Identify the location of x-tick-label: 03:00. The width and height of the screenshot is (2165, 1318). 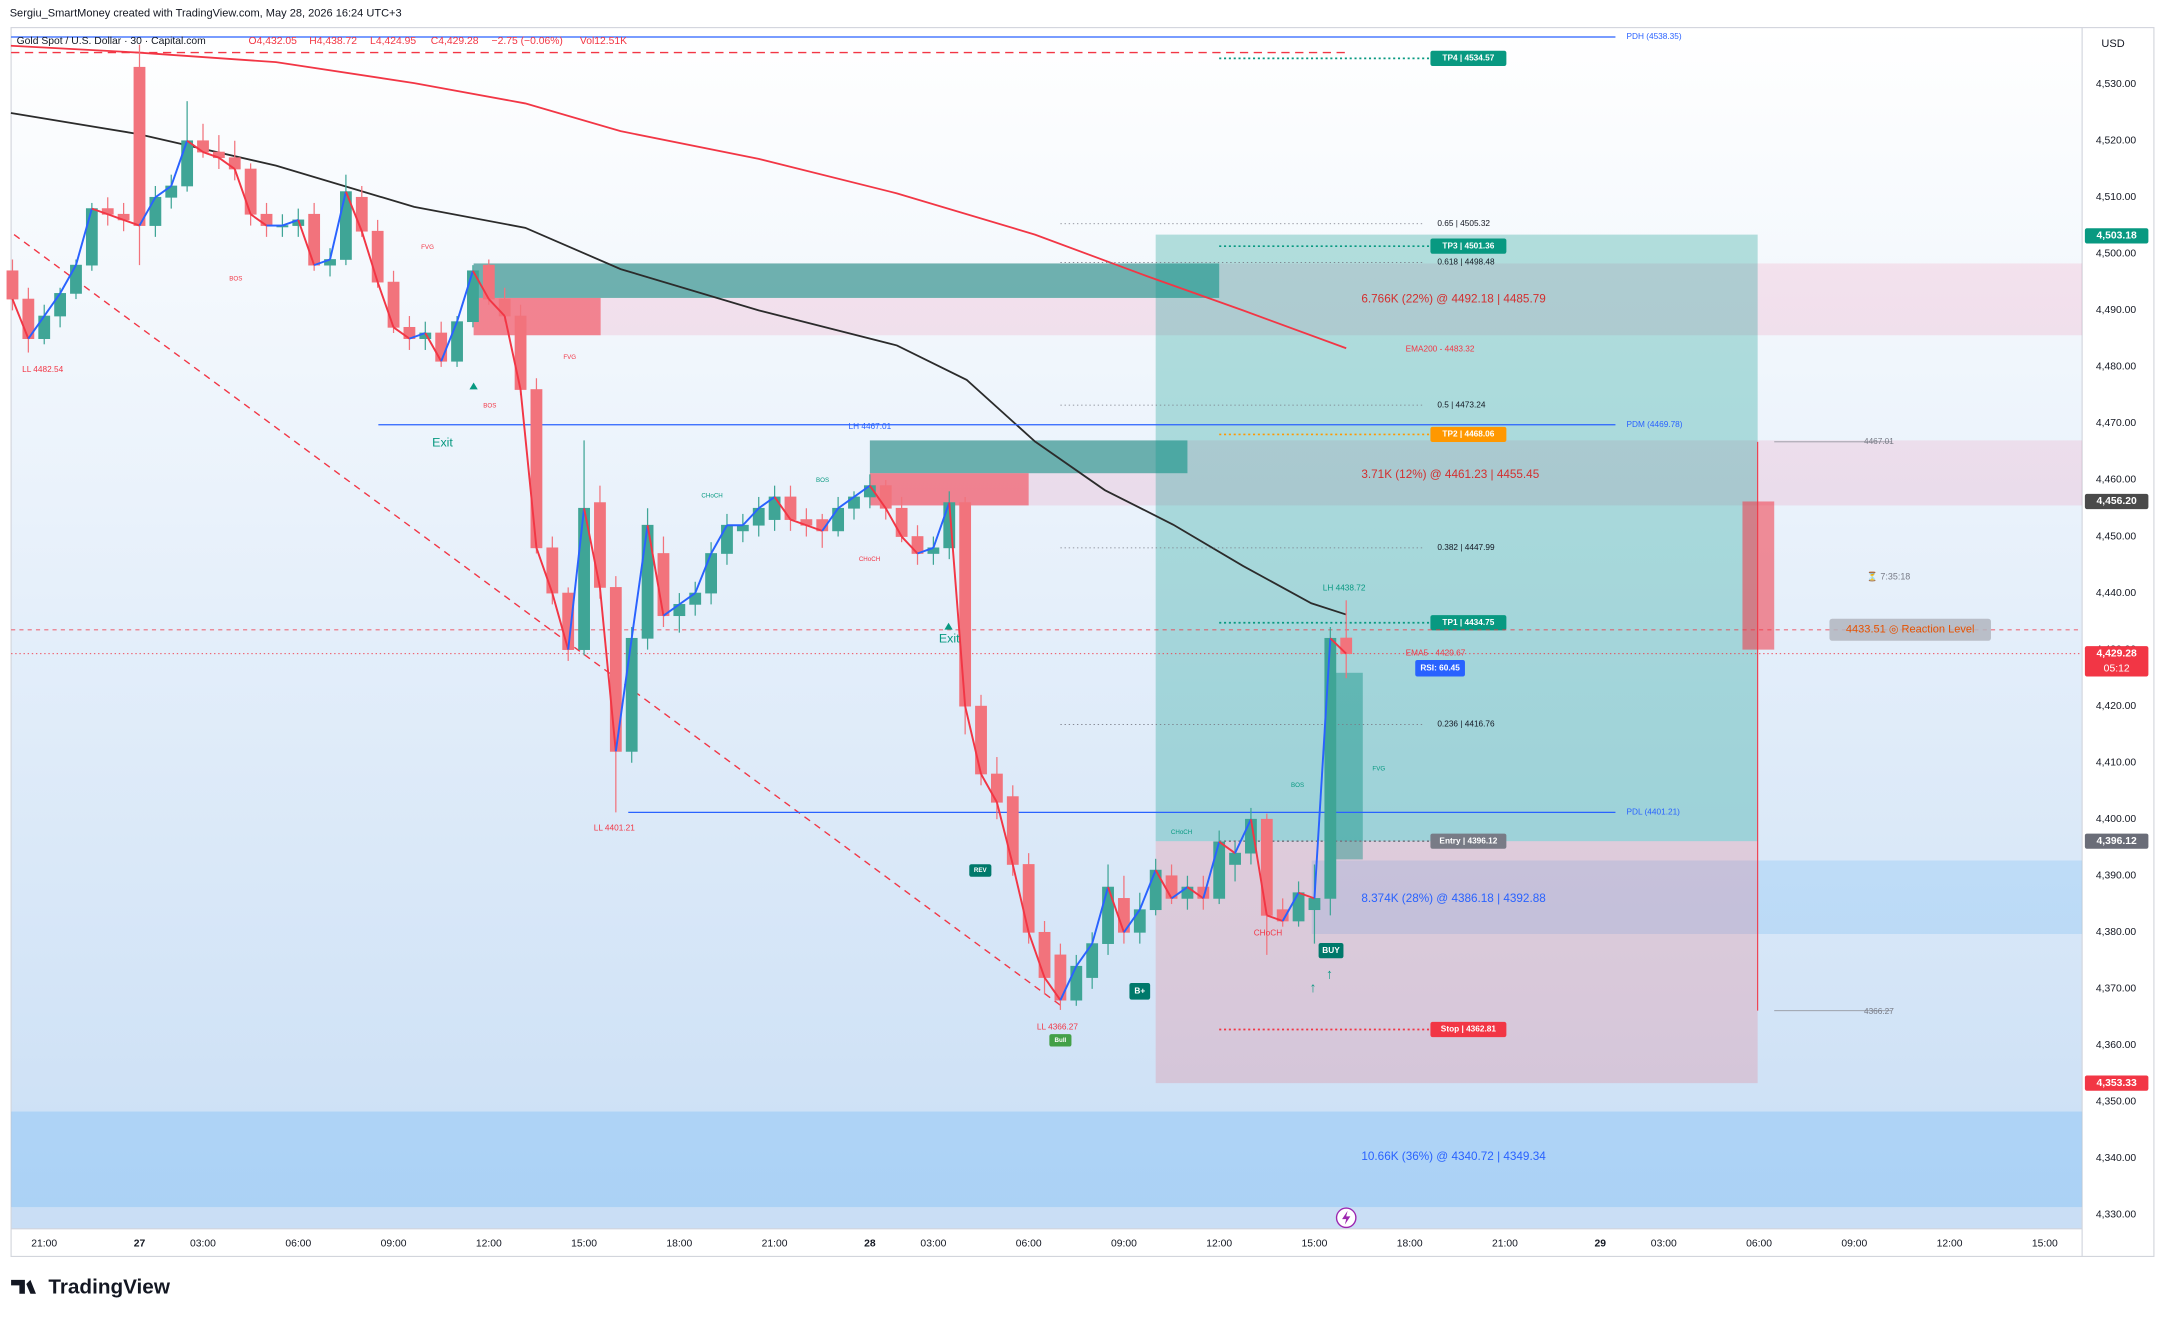
(203, 1244).